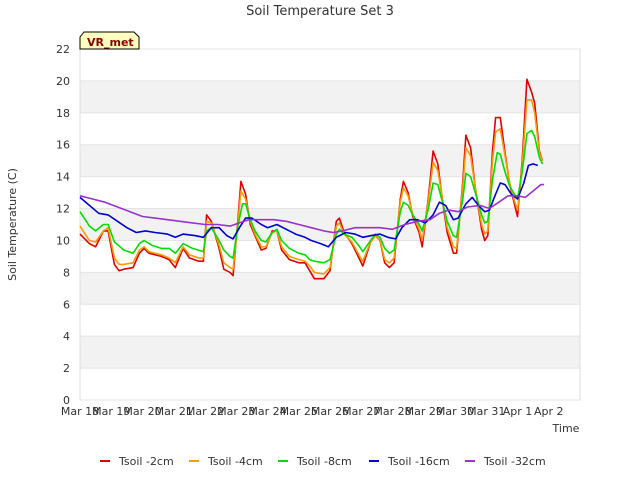  What do you see at coordinates (392, 411) in the screenshot?
I see `x-tick-label: Mar 28` at bounding box center [392, 411].